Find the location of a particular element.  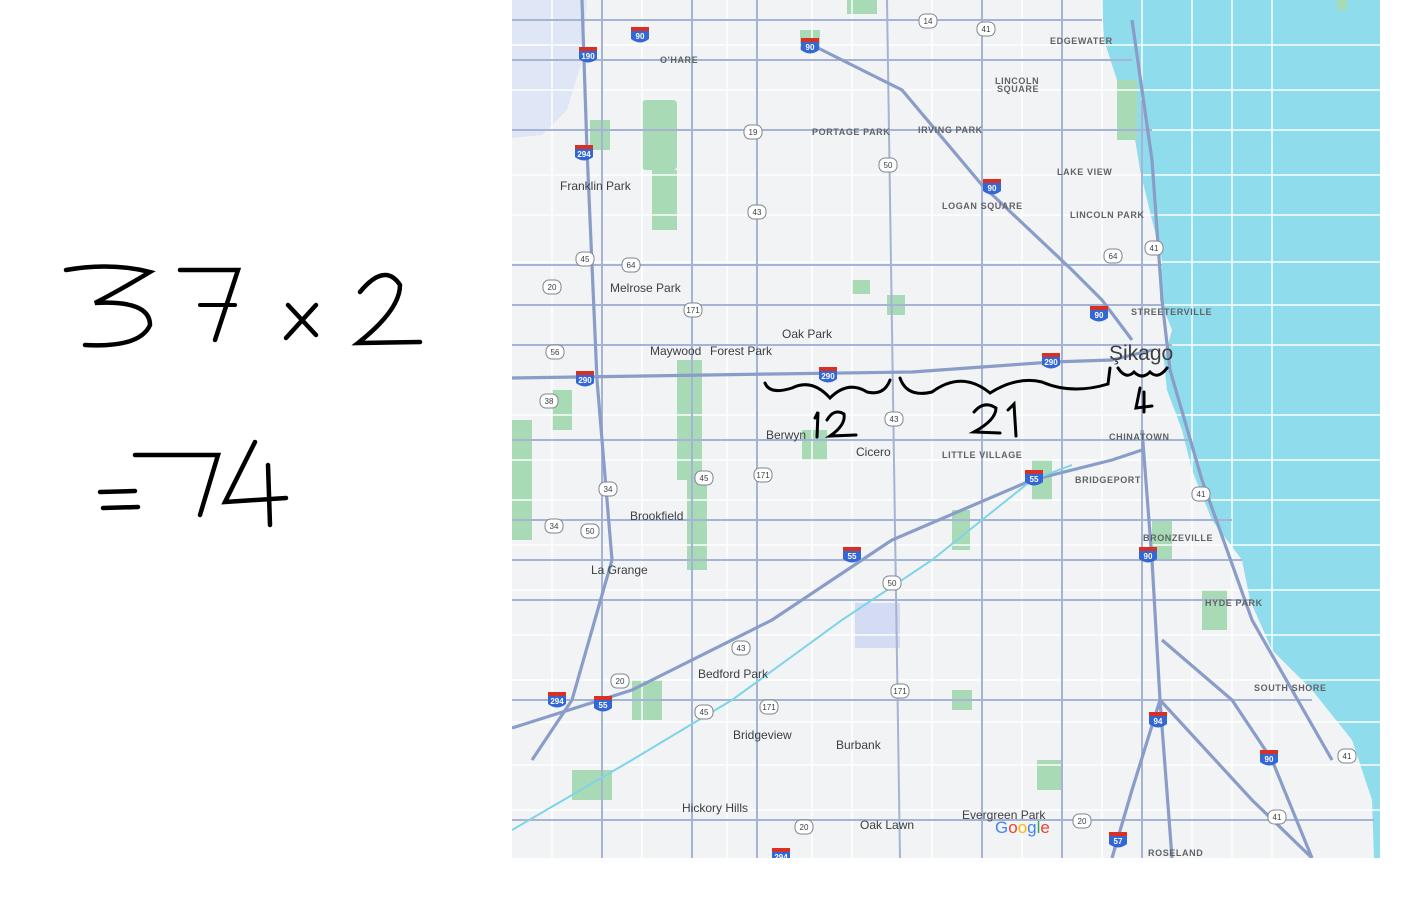

equals-sign-stroke is located at coordinates (119, 499).